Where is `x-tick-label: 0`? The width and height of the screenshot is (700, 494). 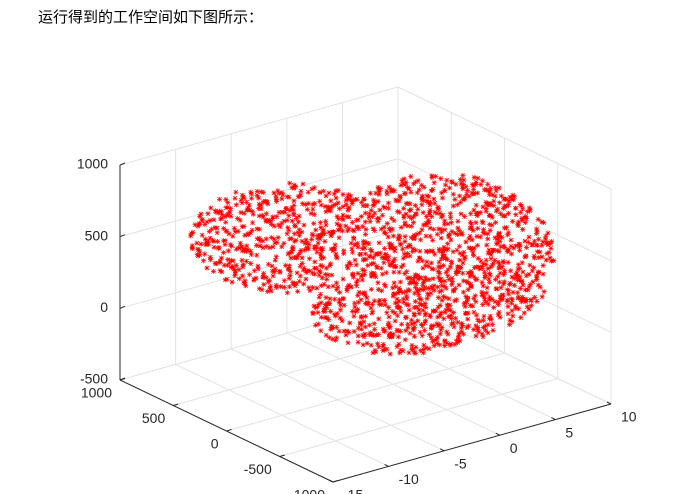 x-tick-label: 0 is located at coordinates (514, 448).